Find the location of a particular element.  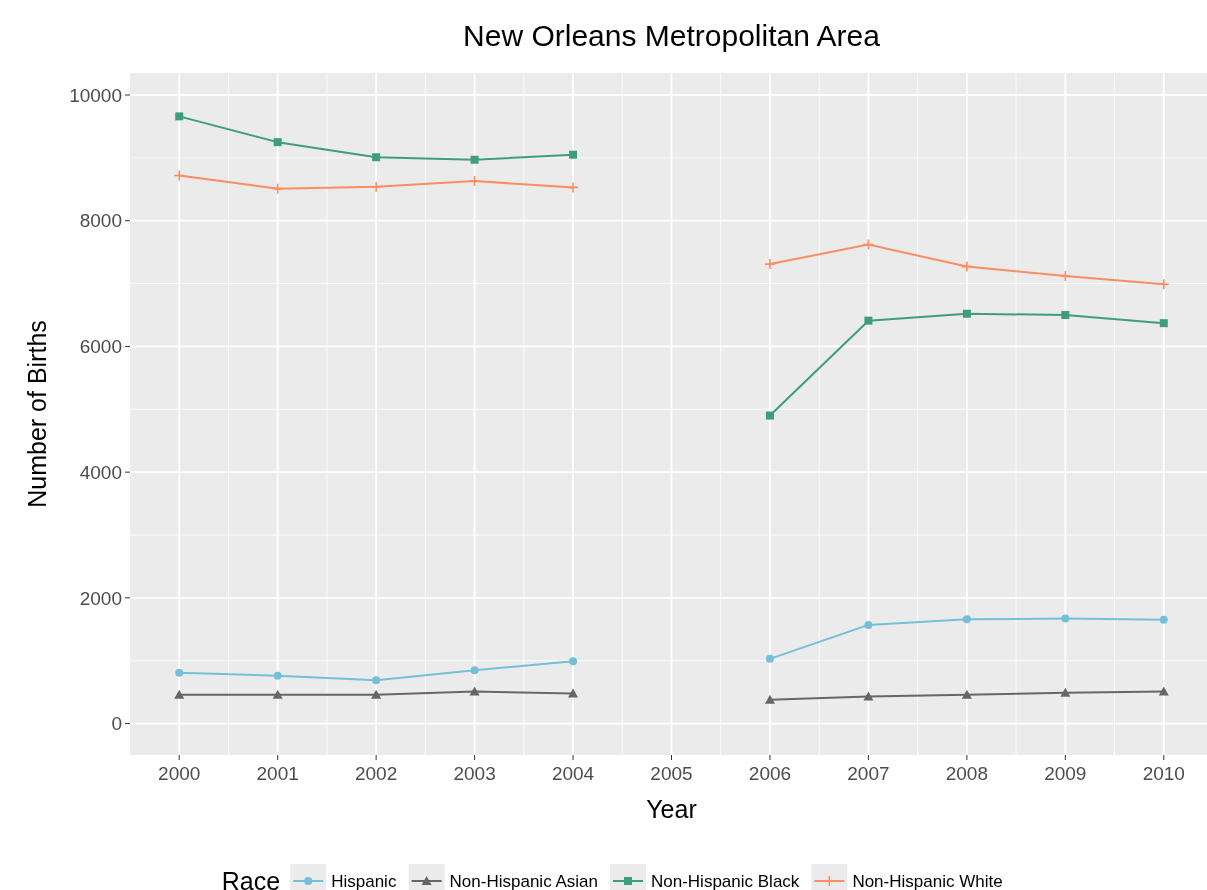

x-tick-label: 2005 is located at coordinates (671, 773).